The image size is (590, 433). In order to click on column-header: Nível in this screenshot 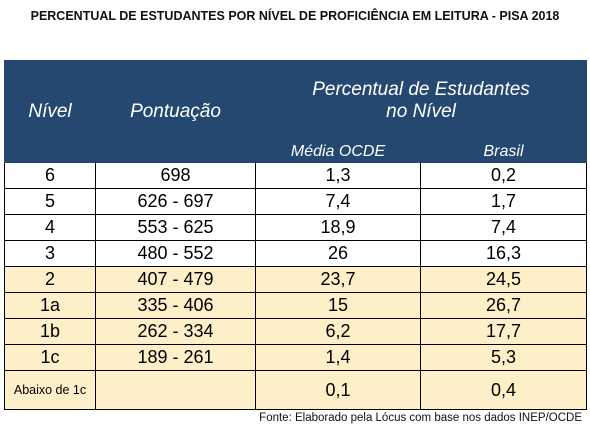, I will do `click(50, 111)`.